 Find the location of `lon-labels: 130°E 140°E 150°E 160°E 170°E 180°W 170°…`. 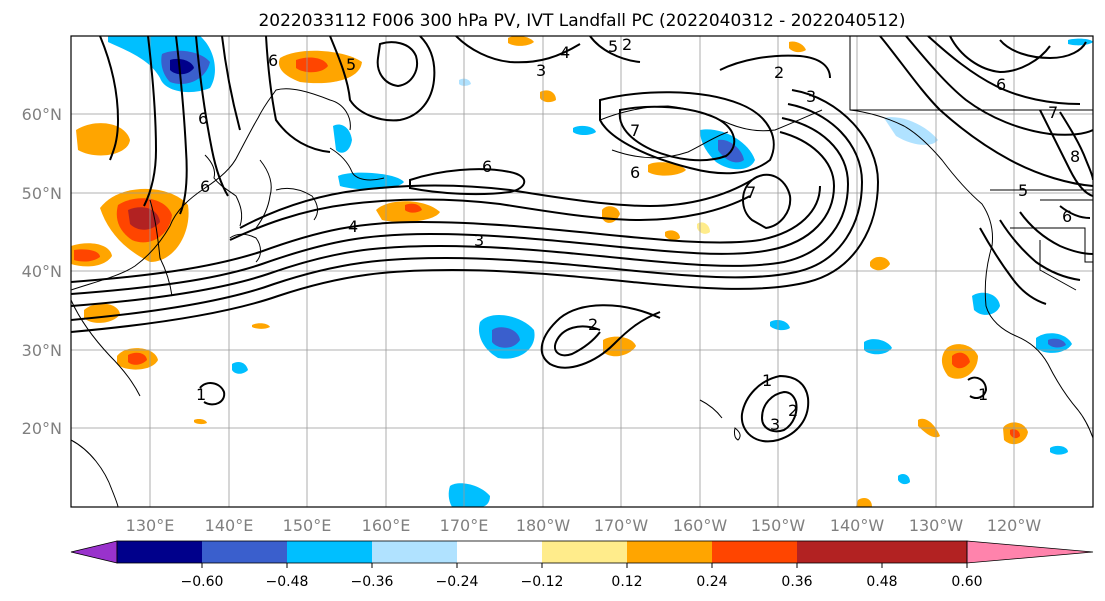

lon-labels: 130°E 140°E 150°E 160°E 170°E 180°W 170°… is located at coordinates (584, 525).